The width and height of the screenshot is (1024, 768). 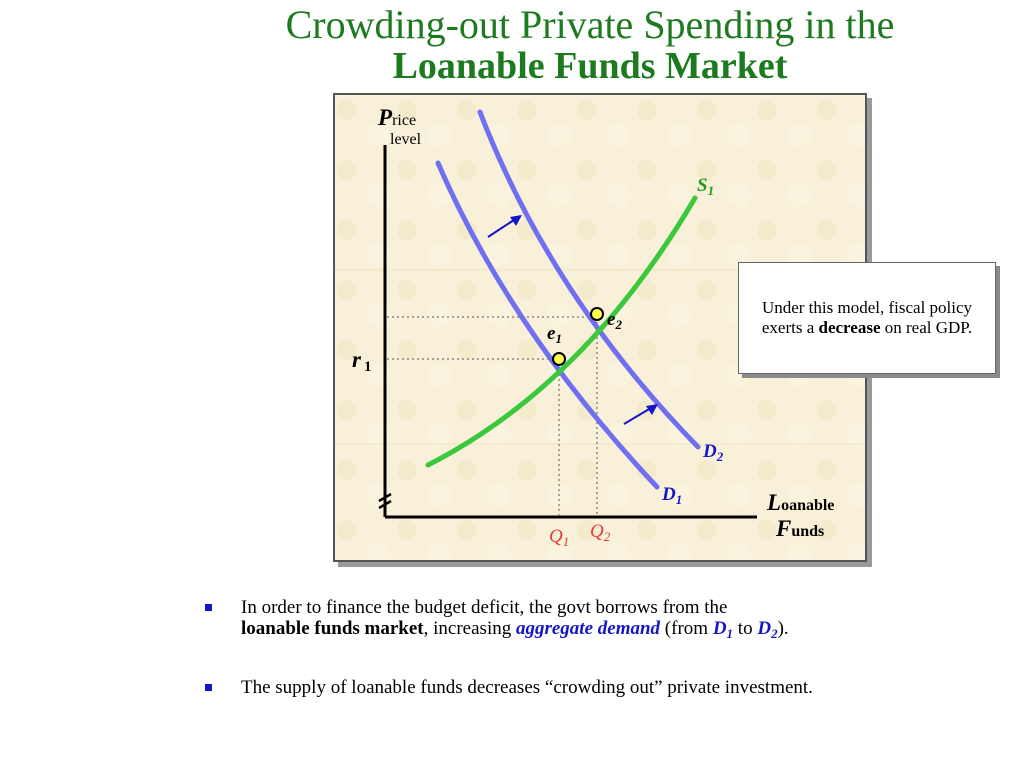 What do you see at coordinates (686, 628) in the screenshot?
I see `bullet-1-part3: (from` at bounding box center [686, 628].